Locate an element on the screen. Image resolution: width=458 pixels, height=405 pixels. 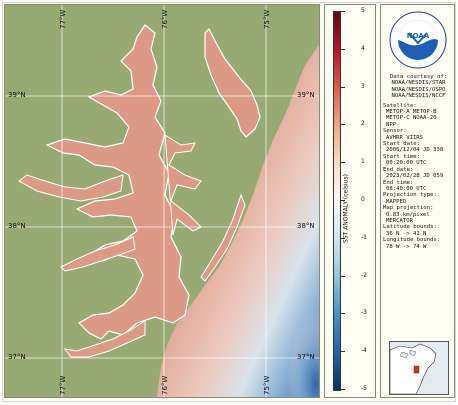
longitude-bounds-value: 78 W -> 74 W is located at coordinates (406, 246).